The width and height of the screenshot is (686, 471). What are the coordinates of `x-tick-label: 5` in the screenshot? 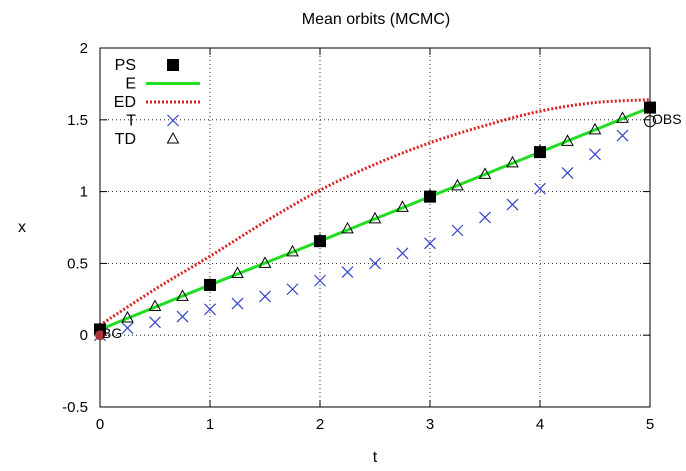 It's located at (650, 424).